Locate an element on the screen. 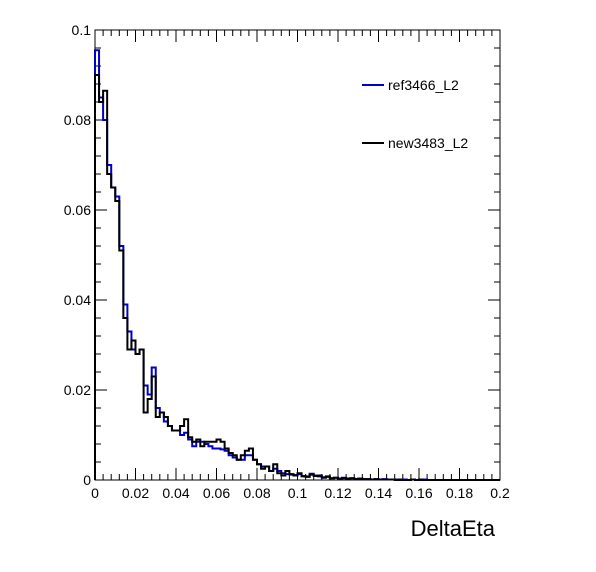  x-tick-label: 0.02 is located at coordinates (135, 493).